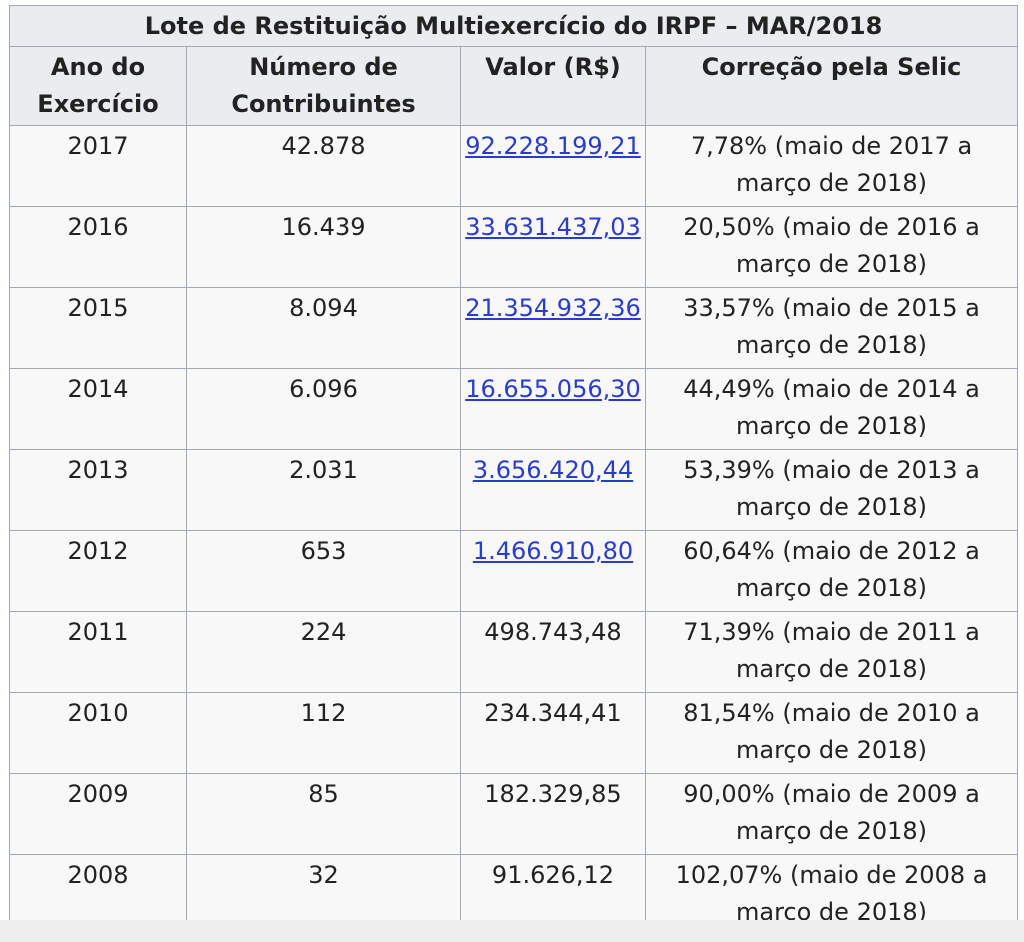  I want to click on cell-correcao: 71,39% (maio de 2011 a março de 2018), so click(831, 652).